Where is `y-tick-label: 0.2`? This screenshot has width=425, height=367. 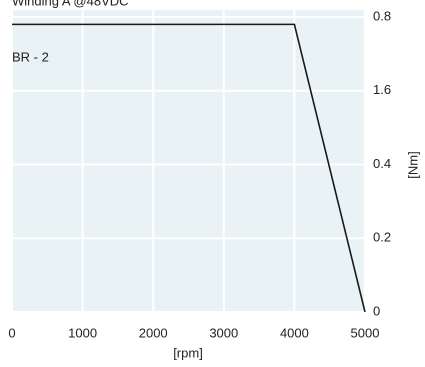 y-tick-label: 0.2 is located at coordinates (382, 237).